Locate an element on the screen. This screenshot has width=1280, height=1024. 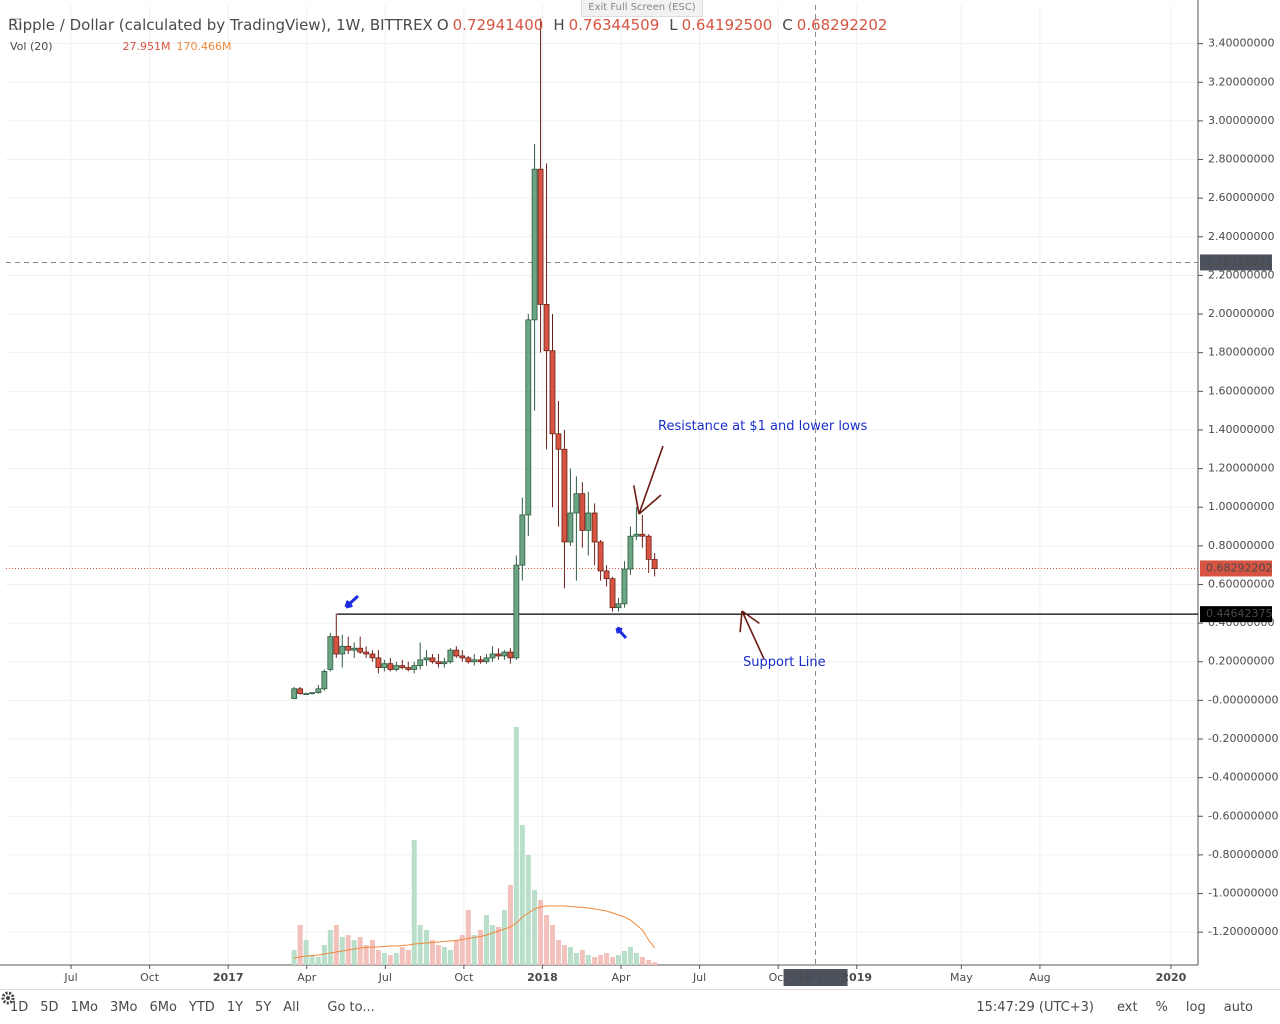
support-price: 0.44642375 is located at coordinates (1239, 613).